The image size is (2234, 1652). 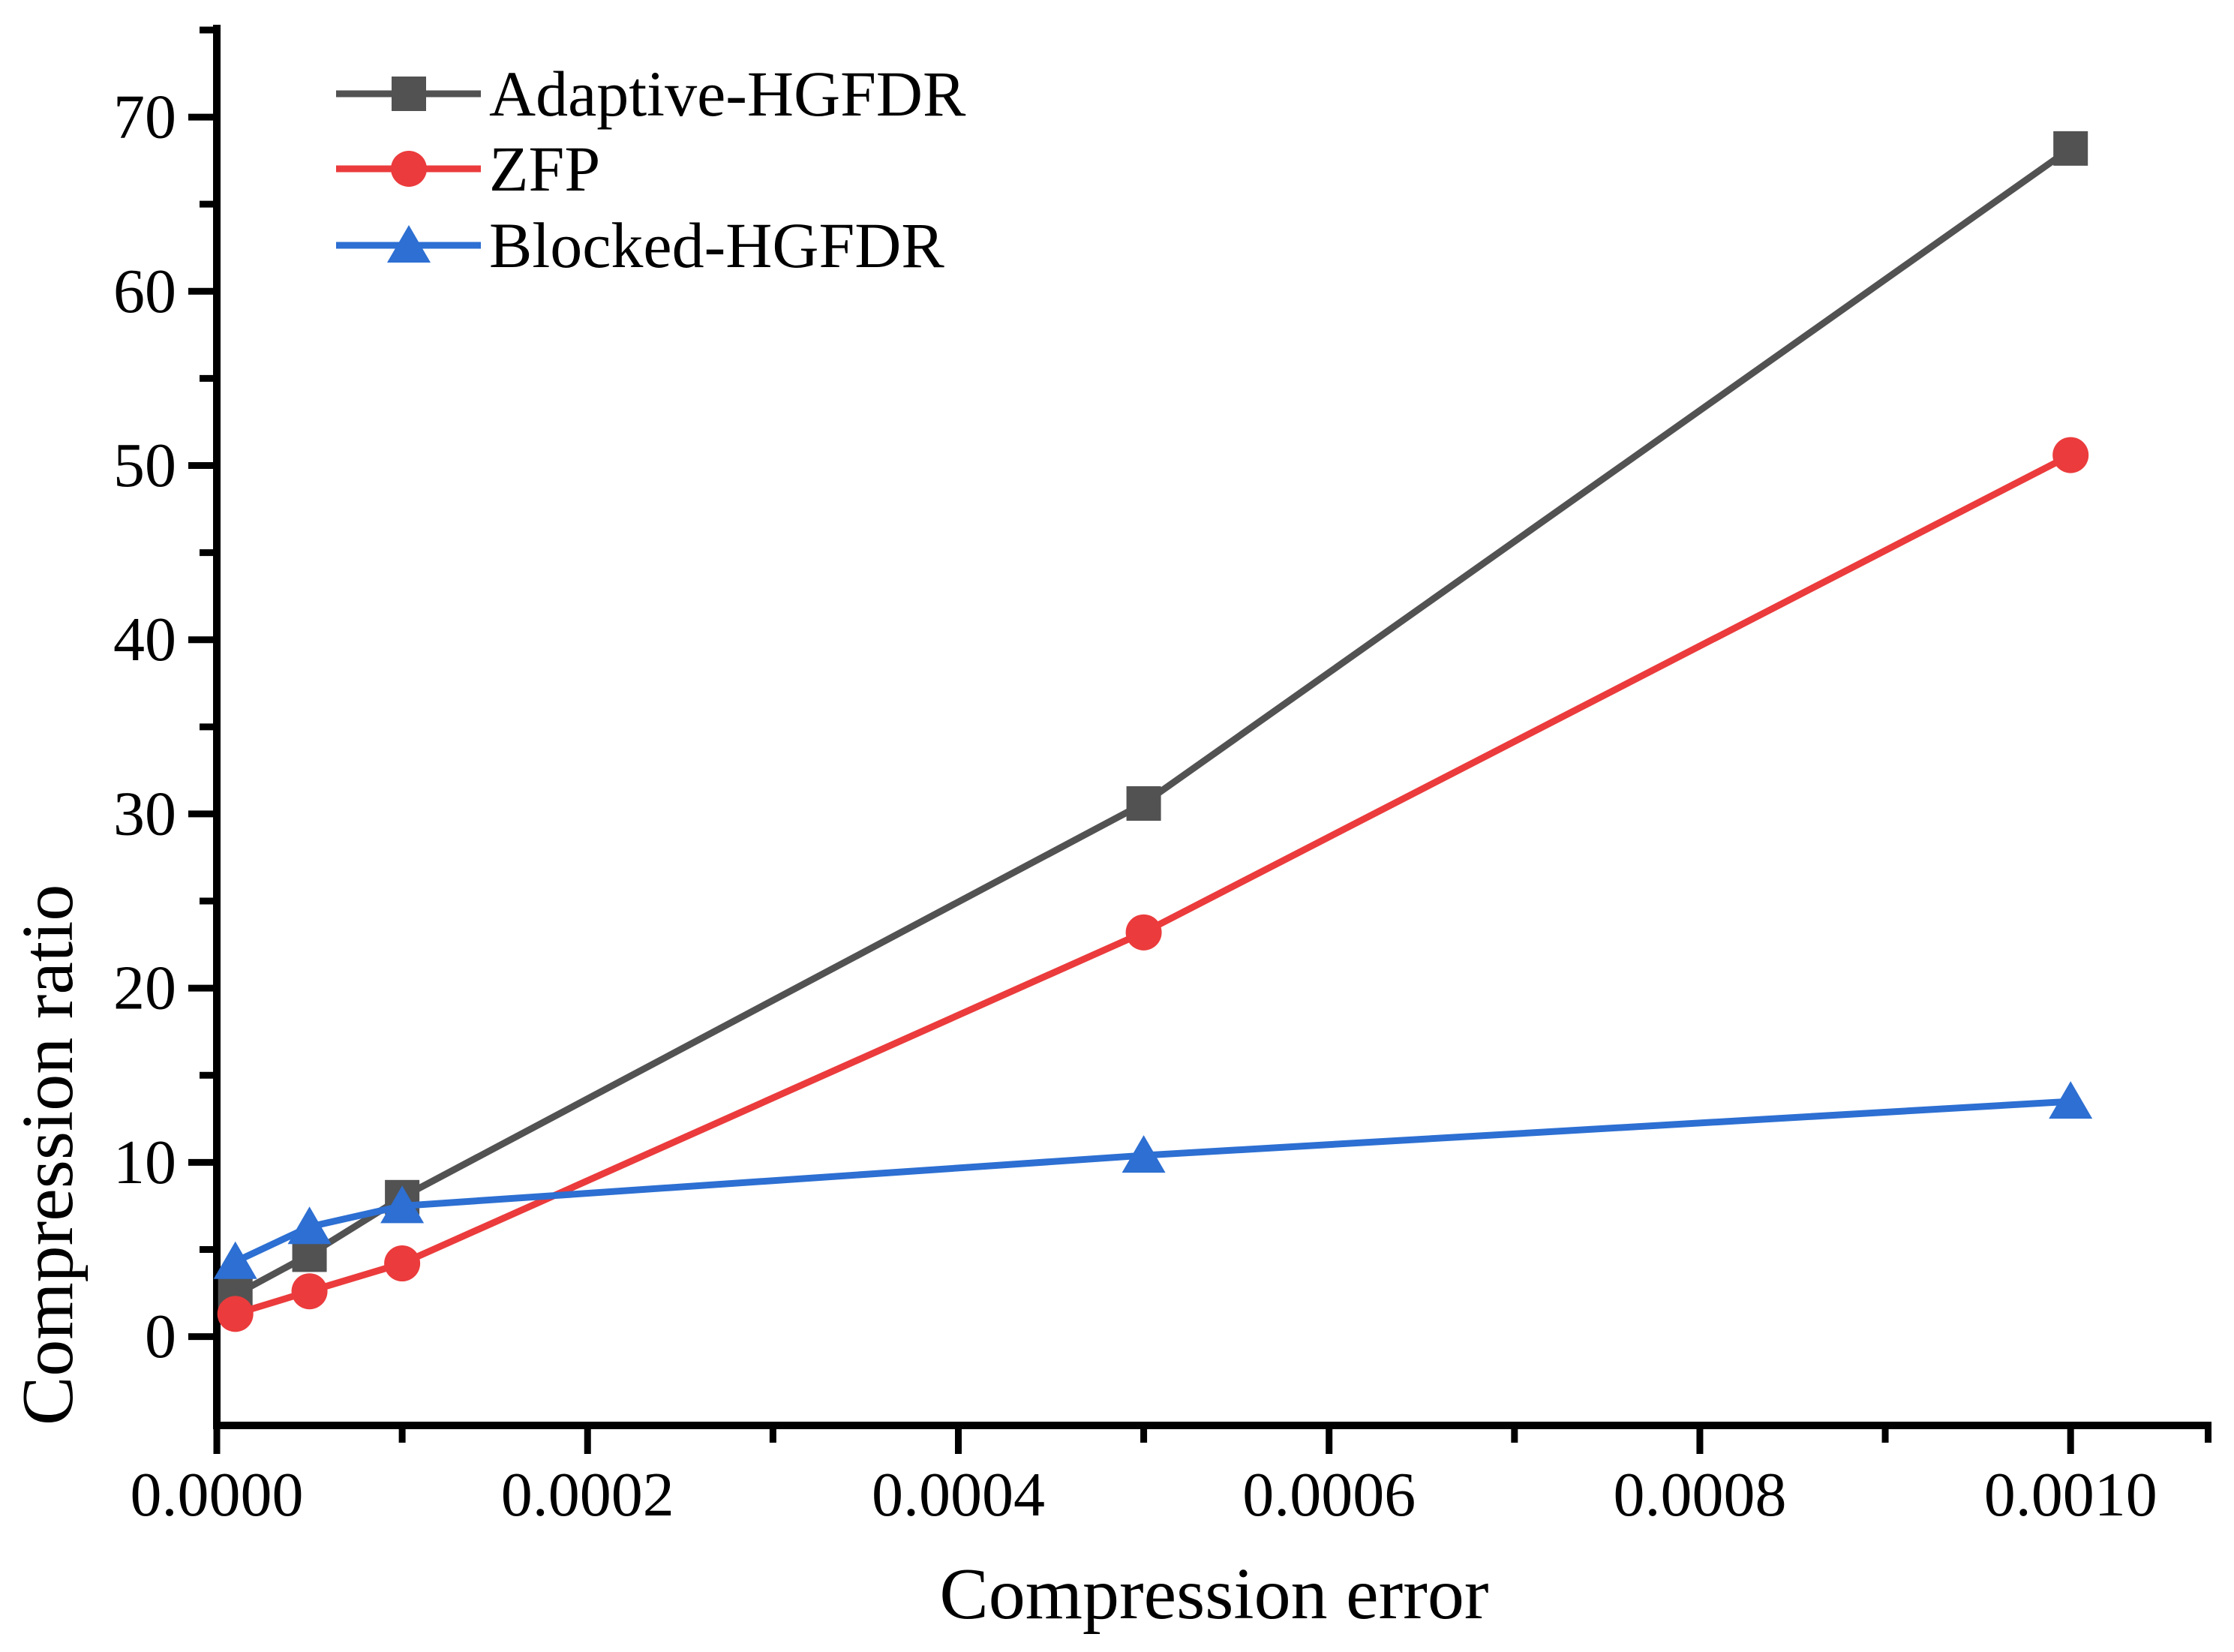 I want to click on x-tick-label-0.0006: 0.0006, so click(x=1329, y=1495).